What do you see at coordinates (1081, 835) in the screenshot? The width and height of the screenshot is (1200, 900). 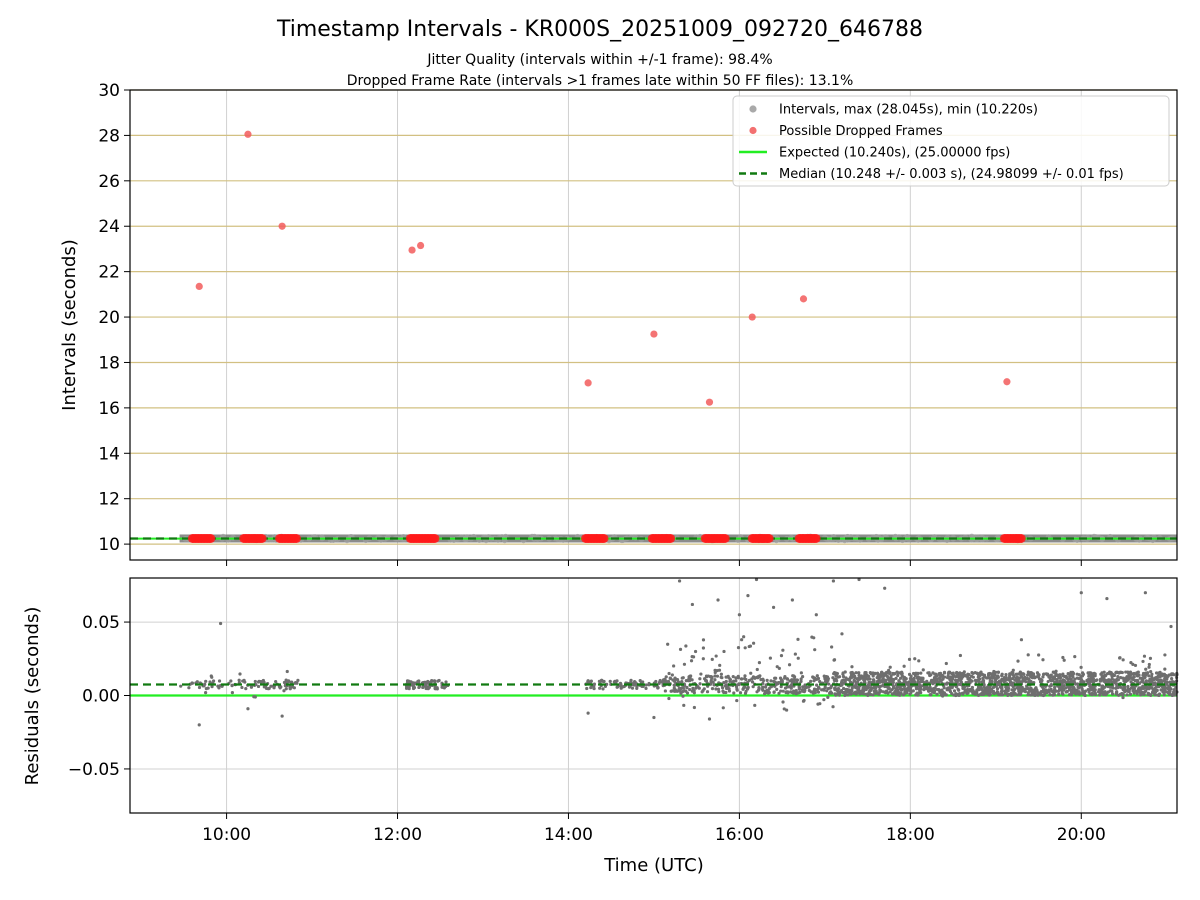 I see `bottom-x-tick-label: 20:00` at bounding box center [1081, 835].